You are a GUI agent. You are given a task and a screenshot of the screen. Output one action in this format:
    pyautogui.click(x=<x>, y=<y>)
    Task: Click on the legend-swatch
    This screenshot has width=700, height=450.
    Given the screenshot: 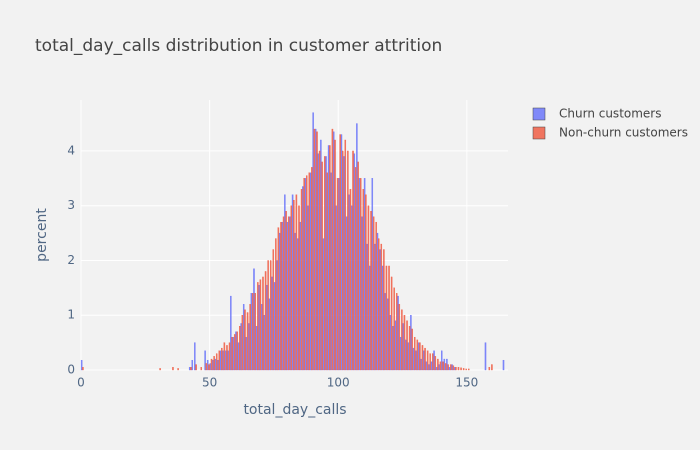 What is the action you would take?
    pyautogui.click(x=539, y=114)
    